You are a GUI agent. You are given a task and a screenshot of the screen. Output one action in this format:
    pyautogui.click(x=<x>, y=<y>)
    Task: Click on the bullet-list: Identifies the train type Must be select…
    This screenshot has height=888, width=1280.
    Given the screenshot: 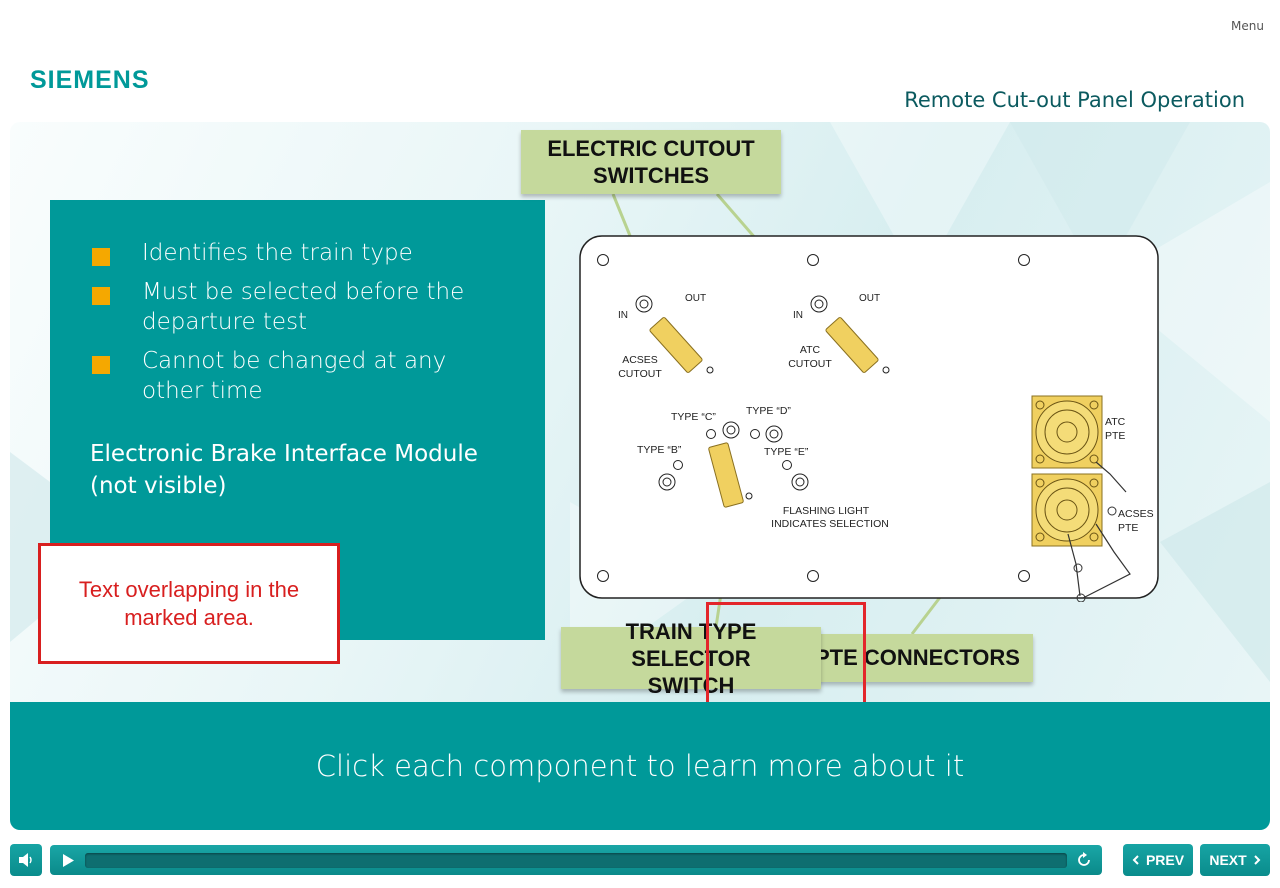 What is the action you would take?
    pyautogui.click(x=300, y=326)
    